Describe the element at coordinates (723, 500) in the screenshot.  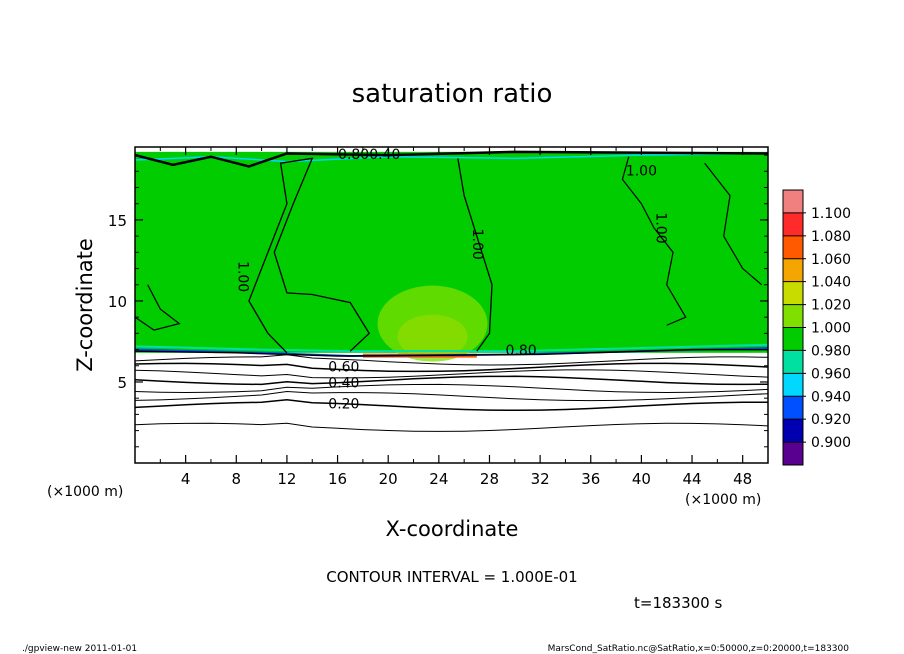
I see `x-unit-right: (×1000 m)` at that location.